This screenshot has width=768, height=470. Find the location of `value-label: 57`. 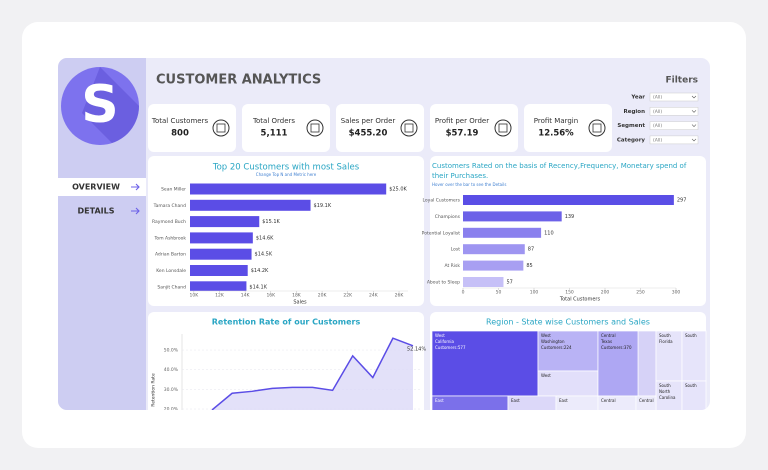

value-label: 57 is located at coordinates (509, 283).